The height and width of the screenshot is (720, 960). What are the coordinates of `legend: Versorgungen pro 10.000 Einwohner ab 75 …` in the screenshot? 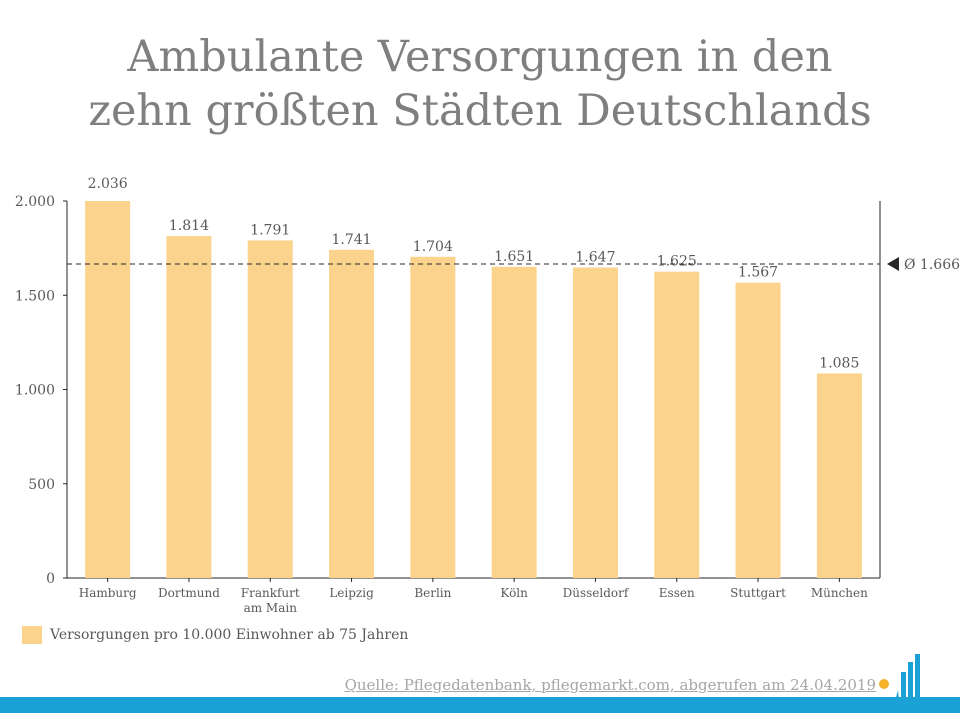 It's located at (215, 635).